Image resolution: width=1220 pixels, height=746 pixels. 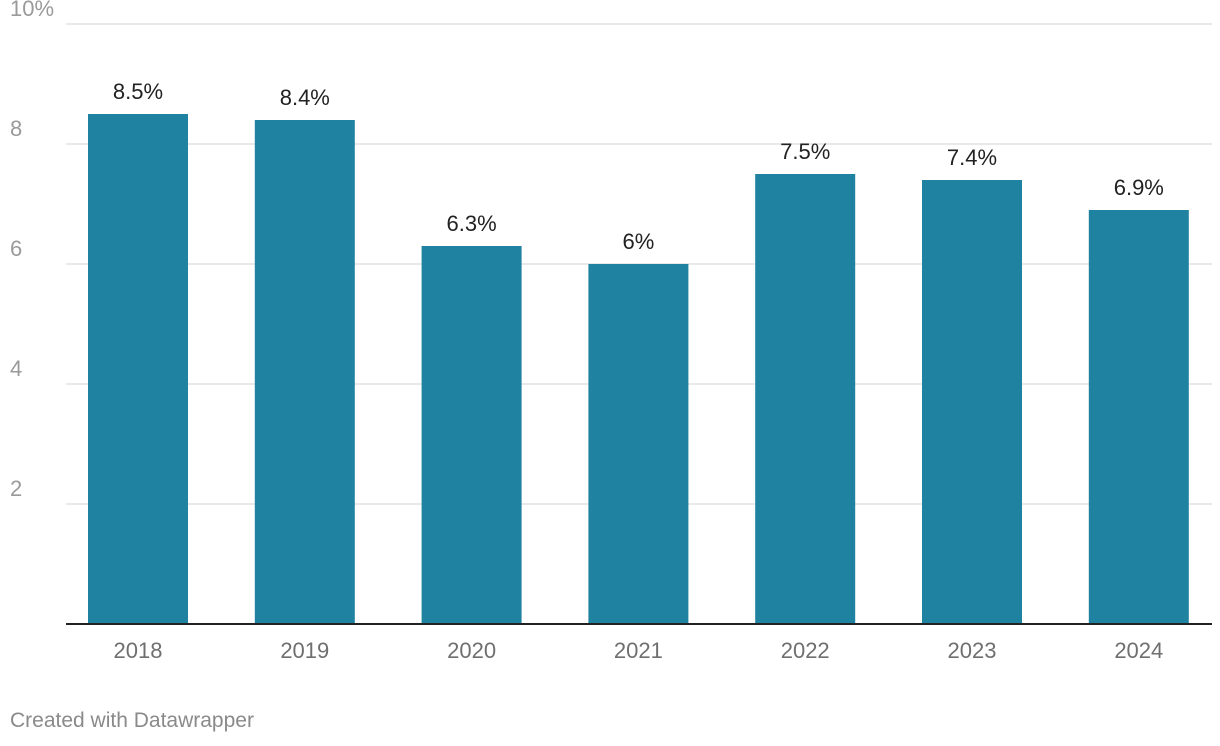 What do you see at coordinates (805, 399) in the screenshot?
I see `bar-2022` at bounding box center [805, 399].